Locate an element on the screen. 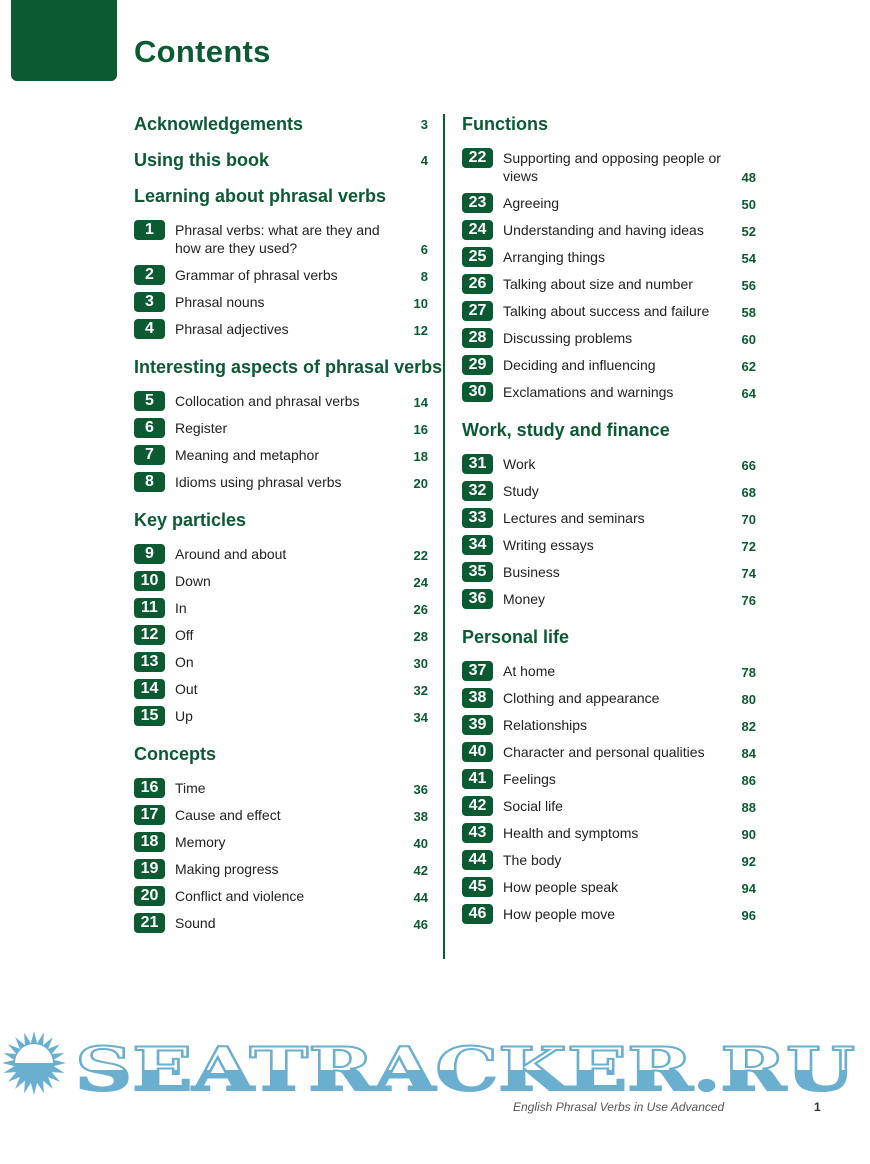  section-heading-label: Learning about phrasal verbs is located at coordinates (260, 195).